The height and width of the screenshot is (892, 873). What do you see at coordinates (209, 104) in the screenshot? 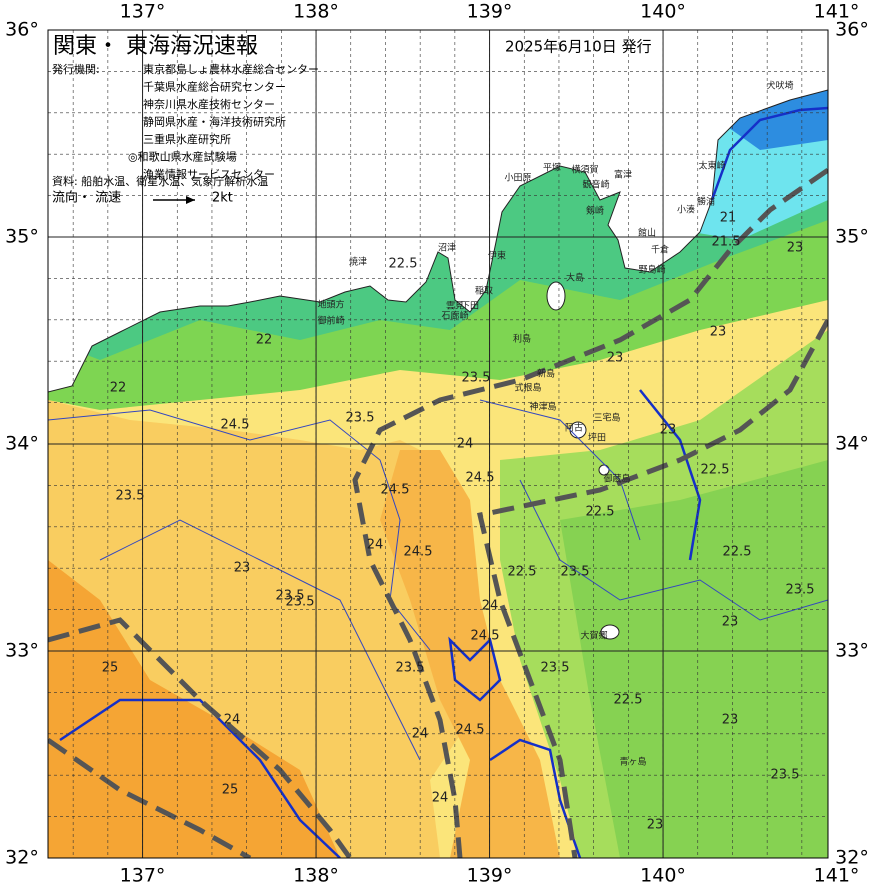
I see `issuer: 神奈川県水産技術センター` at bounding box center [209, 104].